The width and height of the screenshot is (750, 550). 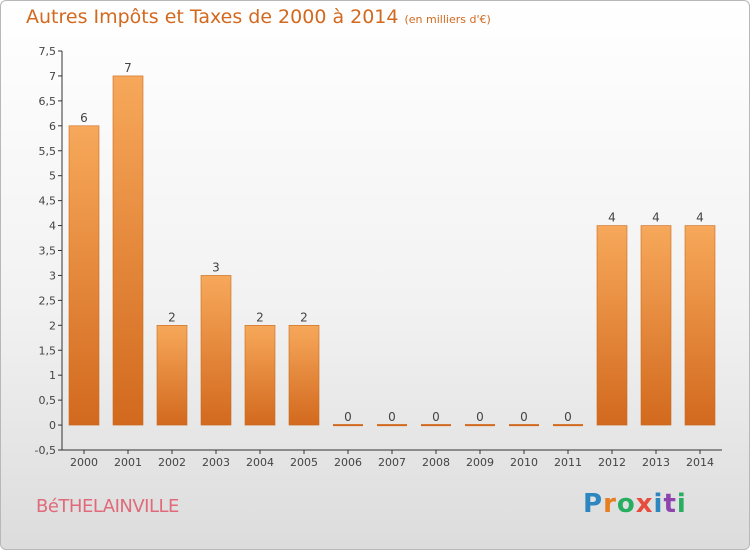 What do you see at coordinates (656, 462) in the screenshot?
I see `x-tick-label: 2013` at bounding box center [656, 462].